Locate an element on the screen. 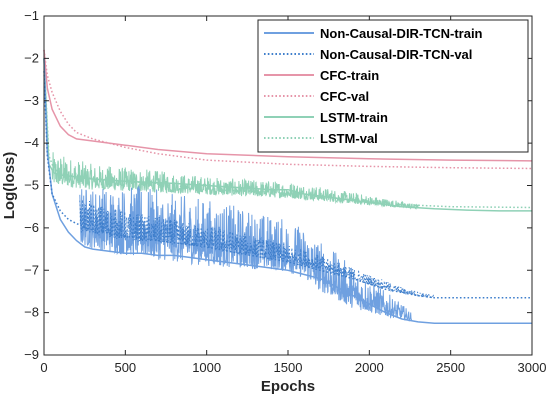  x-tick-label: 0 is located at coordinates (43, 367).